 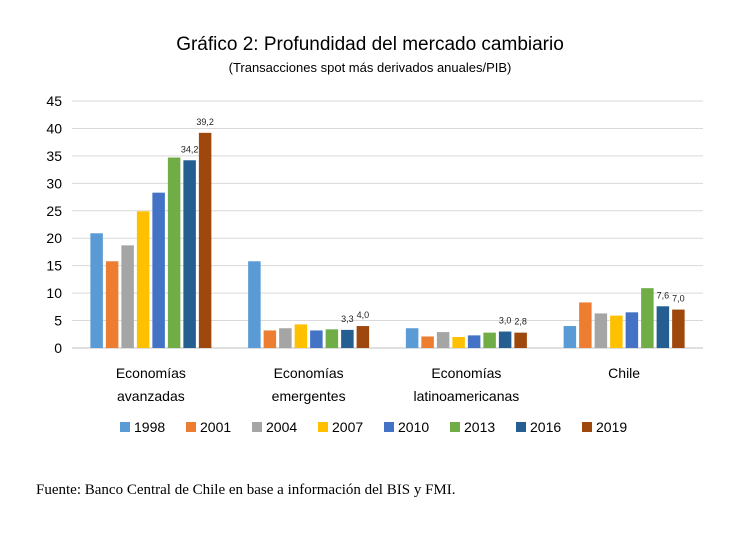 I want to click on category-label: latinoamericanas, so click(x=466, y=396).